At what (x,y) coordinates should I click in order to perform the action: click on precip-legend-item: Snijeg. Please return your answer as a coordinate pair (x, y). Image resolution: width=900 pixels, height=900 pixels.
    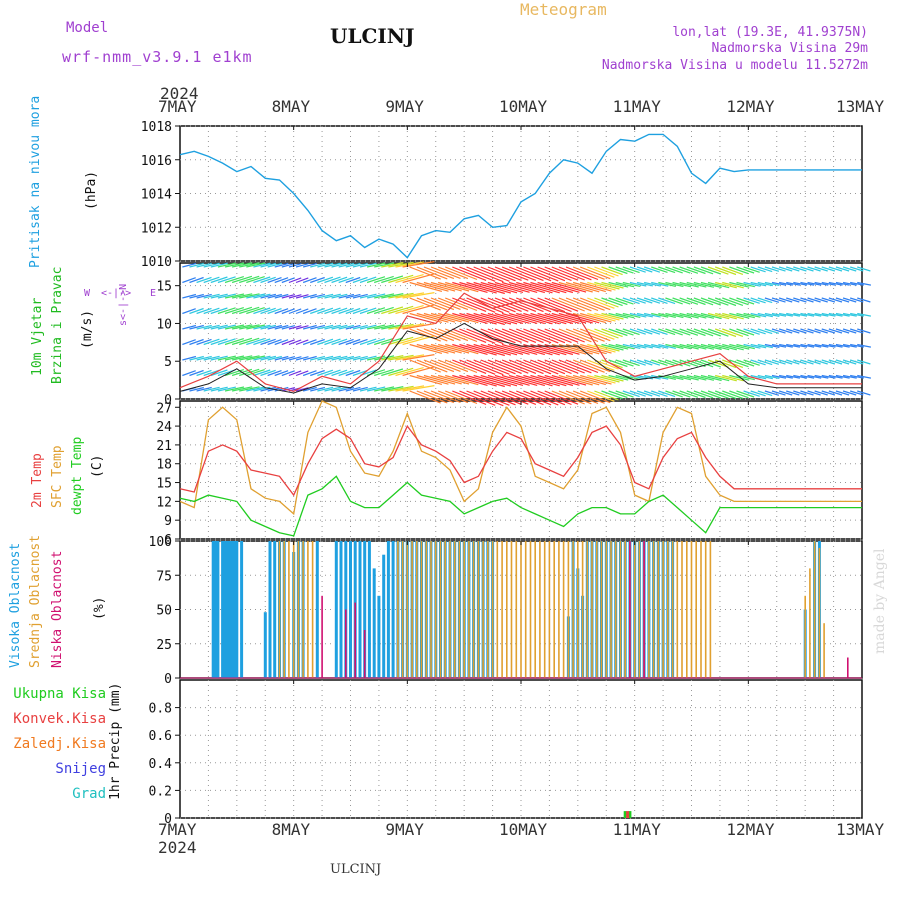
    Looking at the image, I should click on (80, 769).